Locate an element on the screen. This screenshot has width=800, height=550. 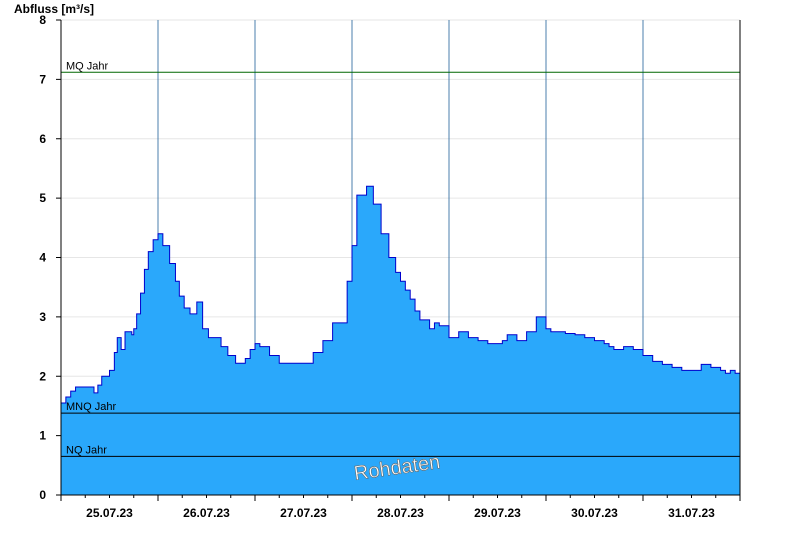
y-tick-label-3: 3 is located at coordinates (42, 317).